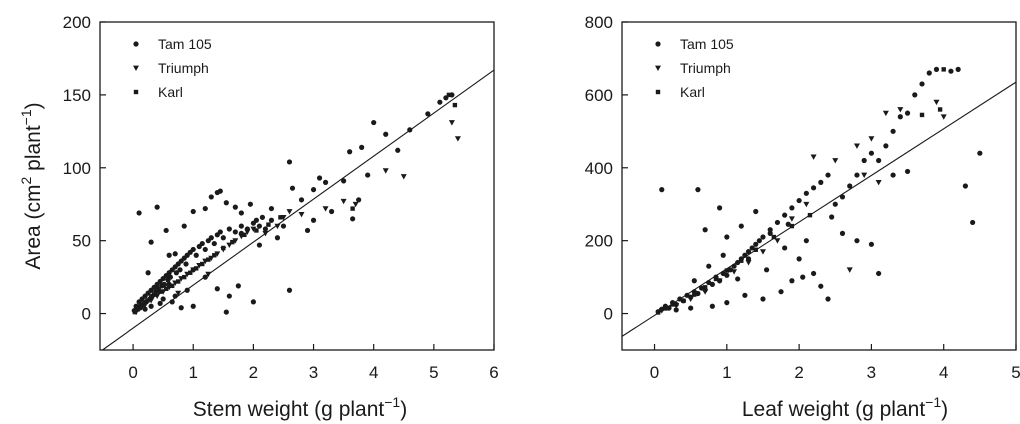 This screenshot has height=424, width=1020. I want to click on x-tick-label: 0, so click(132, 372).